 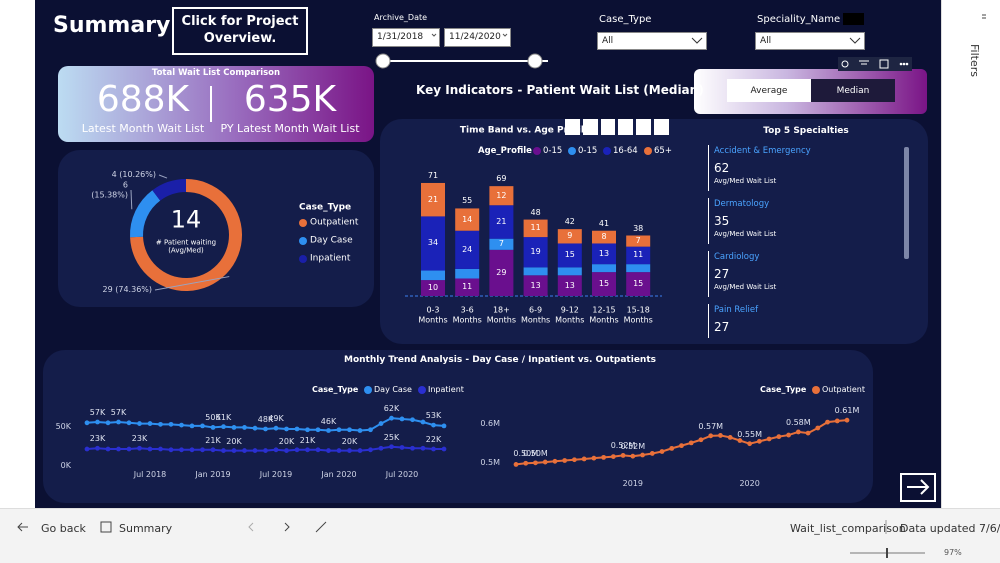 What do you see at coordinates (265, 420) in the screenshot?
I see `point-label: 48K` at bounding box center [265, 420].